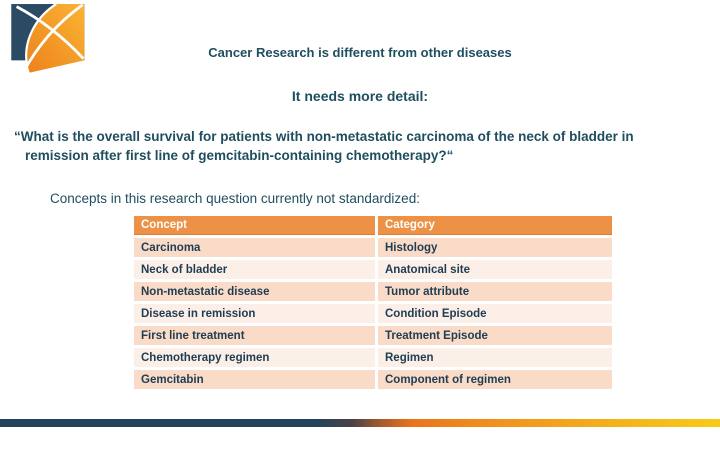  Describe the element at coordinates (254, 313) in the screenshot. I see `concept-cell: Disease in remission` at that location.